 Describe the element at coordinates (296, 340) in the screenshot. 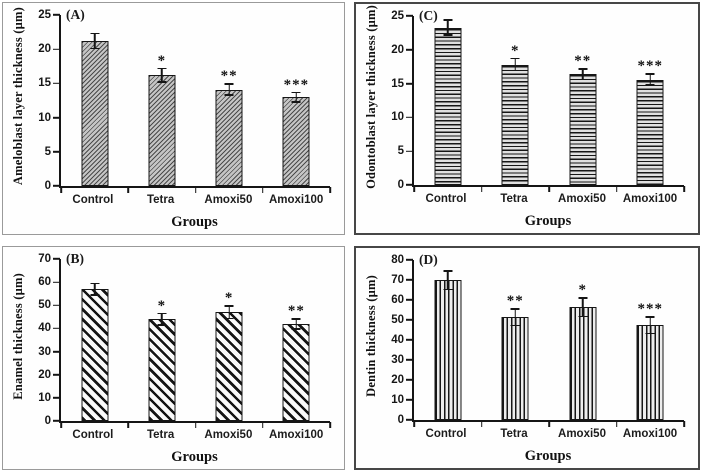

I see `bar-slot-amoxi100: **` at that location.